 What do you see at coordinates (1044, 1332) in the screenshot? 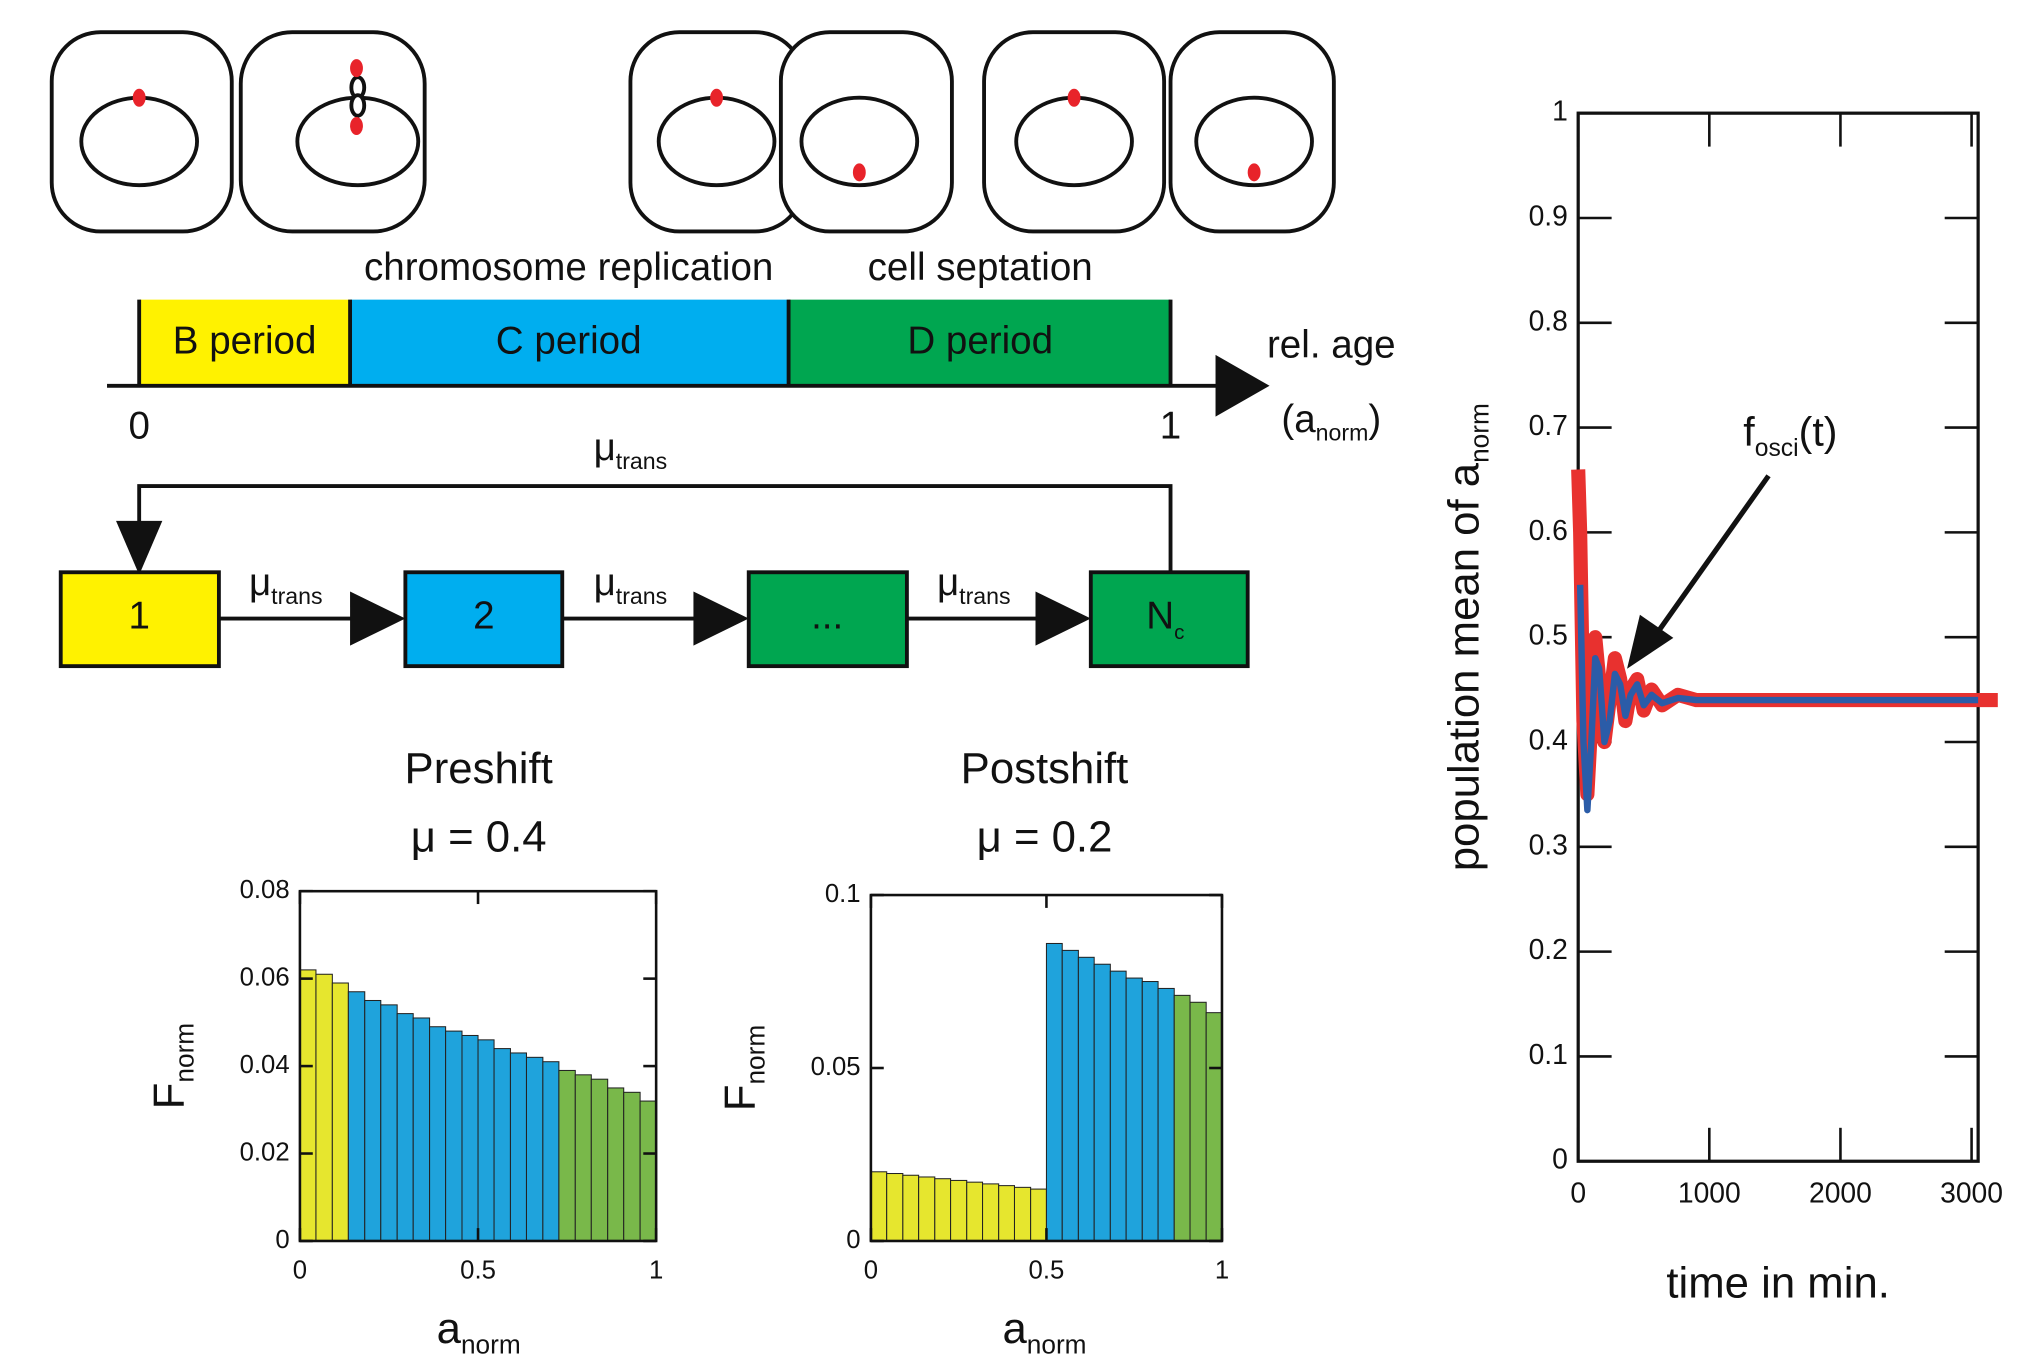
I see `x-axis-label: anorm` at bounding box center [1044, 1332].